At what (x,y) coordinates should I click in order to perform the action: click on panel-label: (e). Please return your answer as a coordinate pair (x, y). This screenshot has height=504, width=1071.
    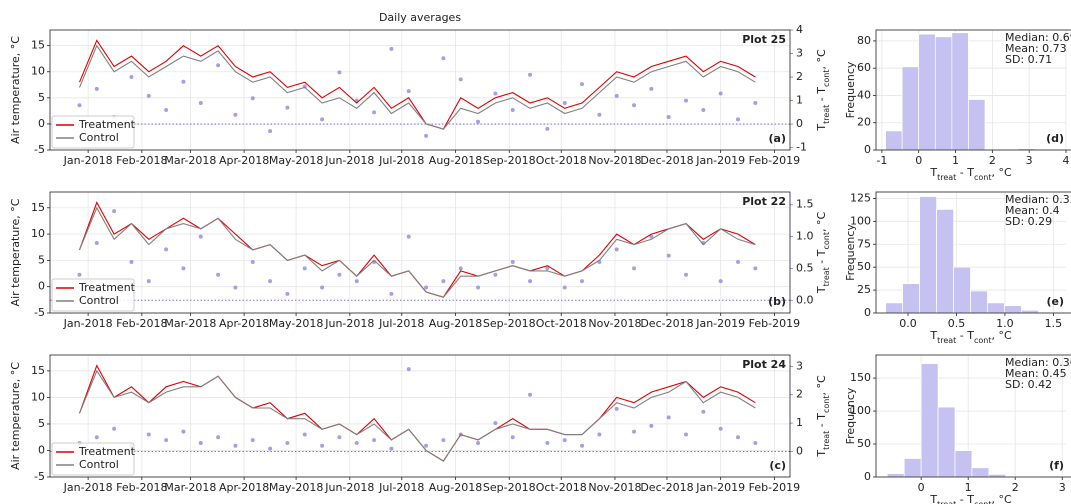
    Looking at the image, I should click on (1055, 301).